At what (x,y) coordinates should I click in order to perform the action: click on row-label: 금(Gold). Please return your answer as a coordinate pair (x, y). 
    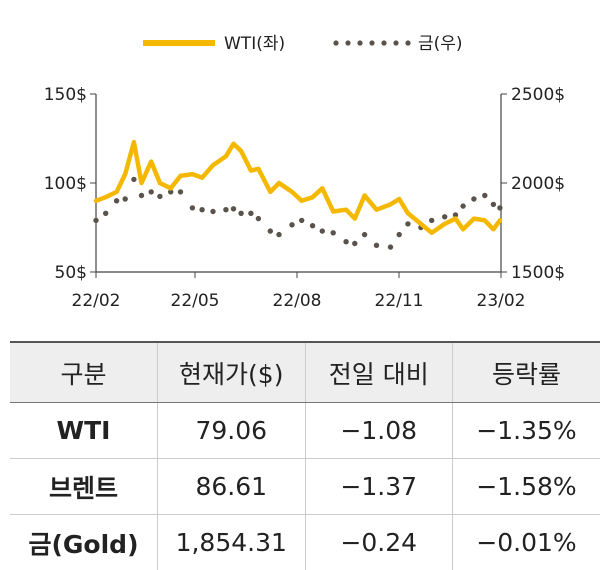
    Looking at the image, I should click on (84, 542).